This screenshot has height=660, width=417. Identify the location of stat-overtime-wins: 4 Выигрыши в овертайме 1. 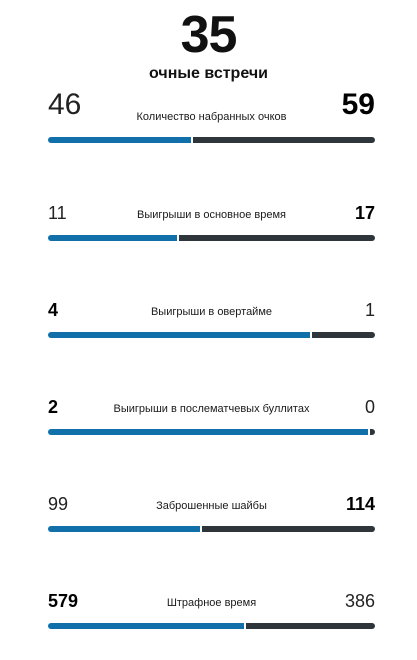
(211, 323).